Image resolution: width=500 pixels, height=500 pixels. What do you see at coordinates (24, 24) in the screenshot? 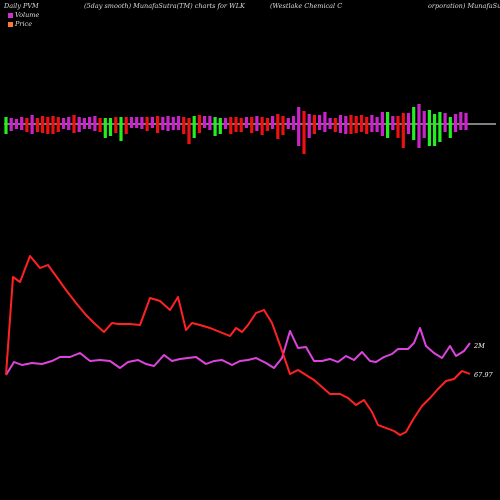
I see `legend-price-label: Price` at bounding box center [24, 24].